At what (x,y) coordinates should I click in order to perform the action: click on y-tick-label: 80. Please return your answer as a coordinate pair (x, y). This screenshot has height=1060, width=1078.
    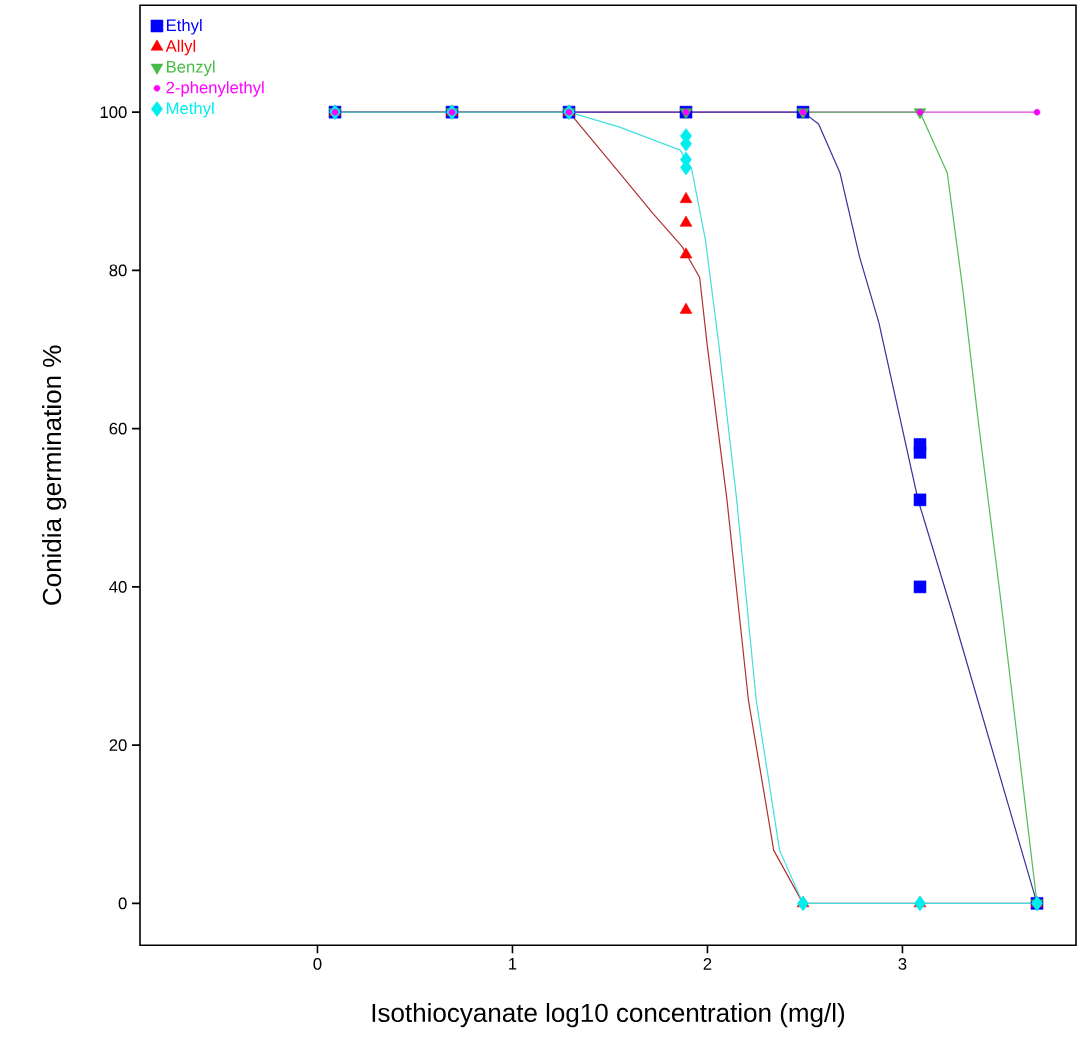
    Looking at the image, I should click on (118, 270).